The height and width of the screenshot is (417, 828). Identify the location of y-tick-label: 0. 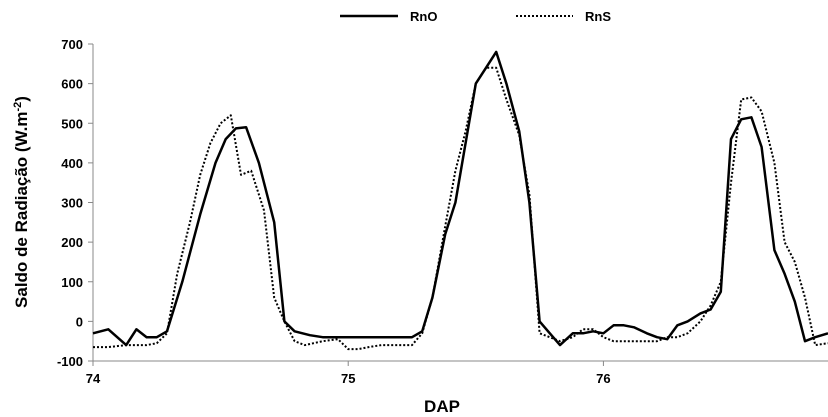
(79, 321).